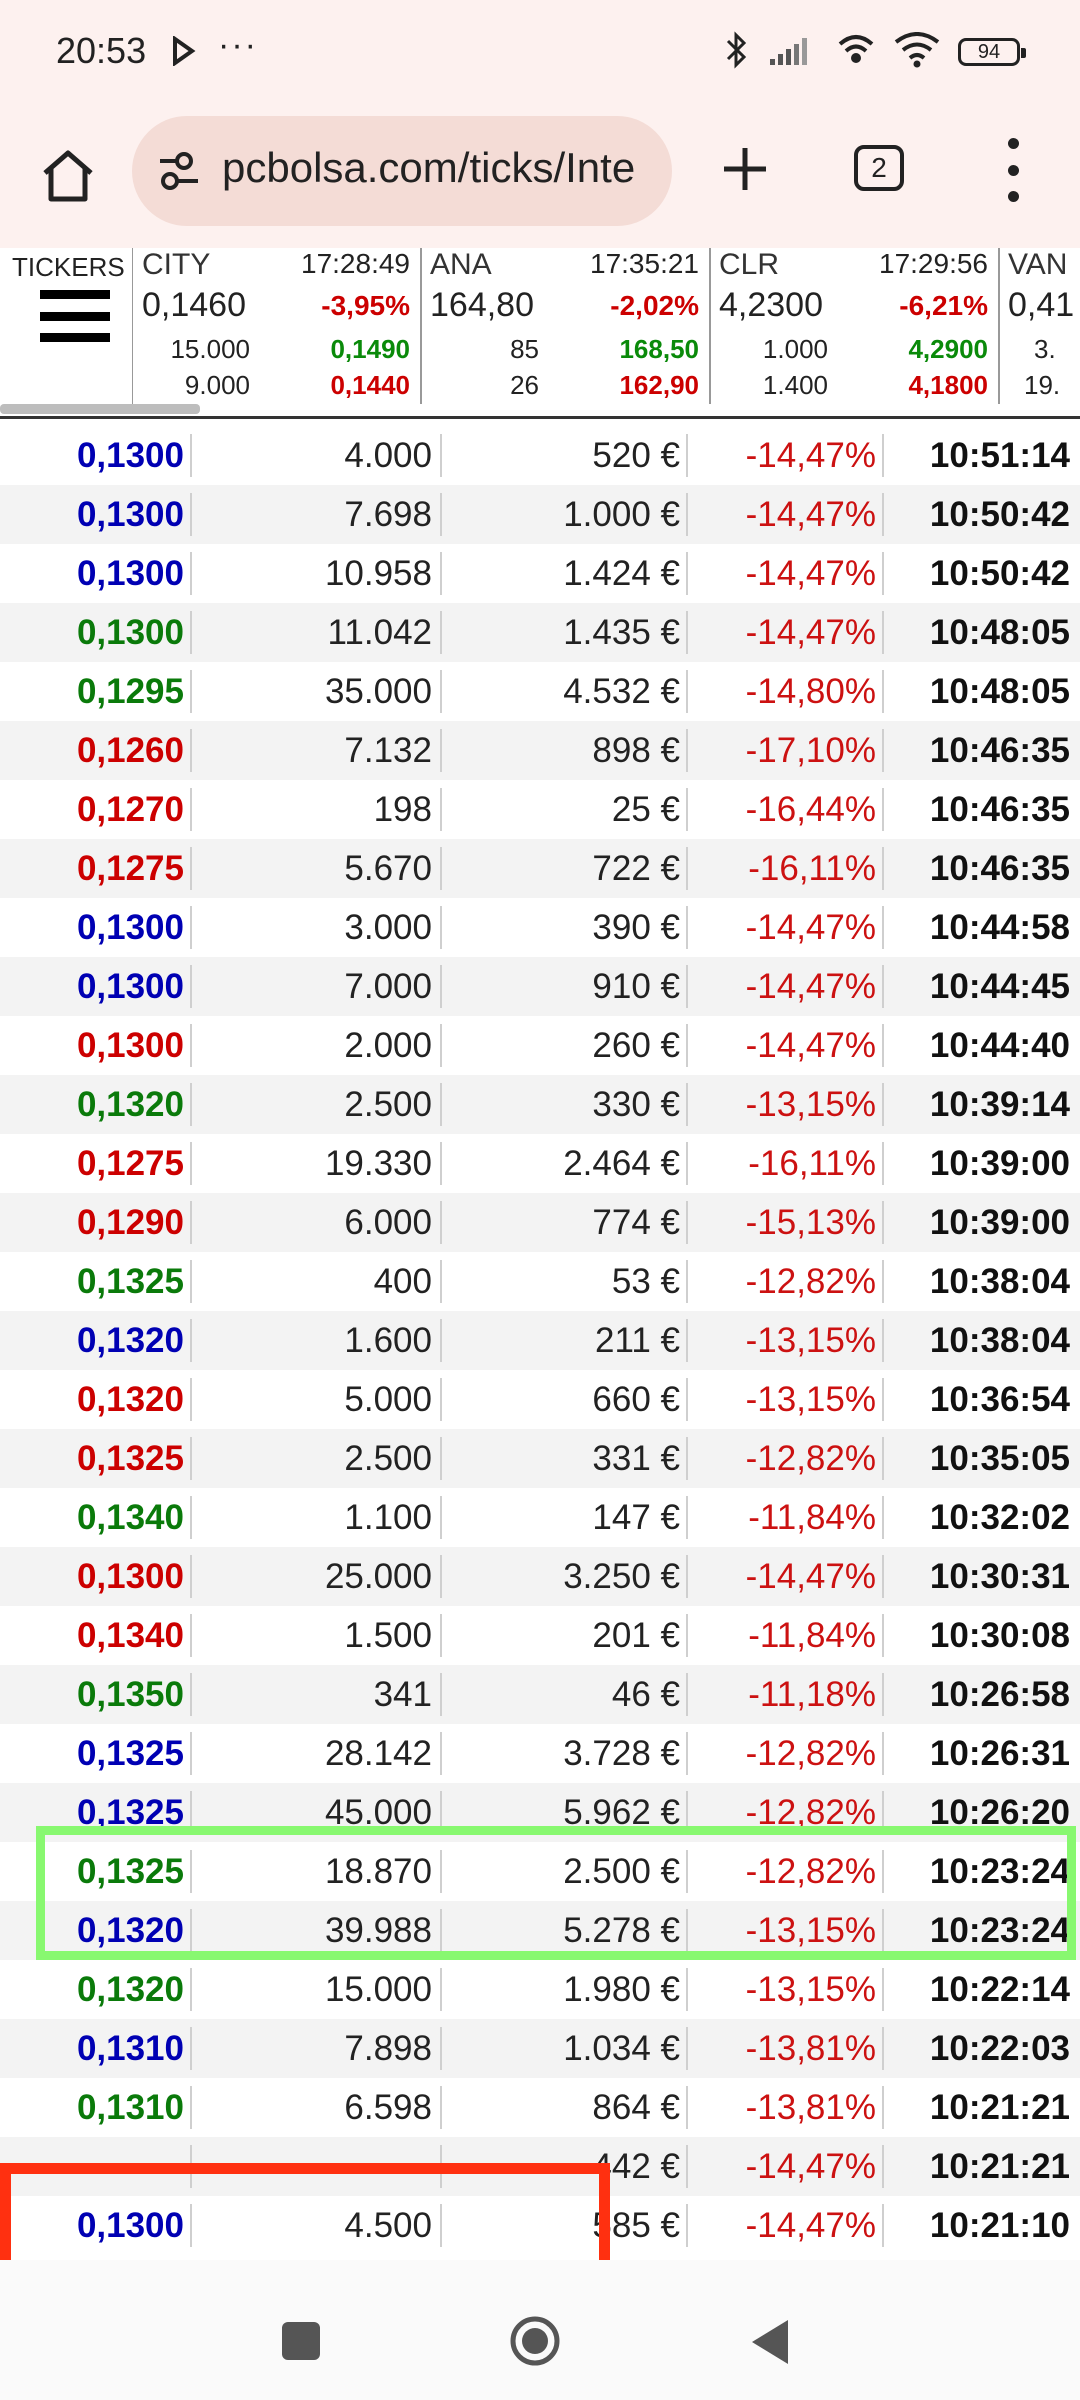  I want to click on table-row: 0,1300 4.000 520 € -14,47% 10:51:14, so click(540, 455).